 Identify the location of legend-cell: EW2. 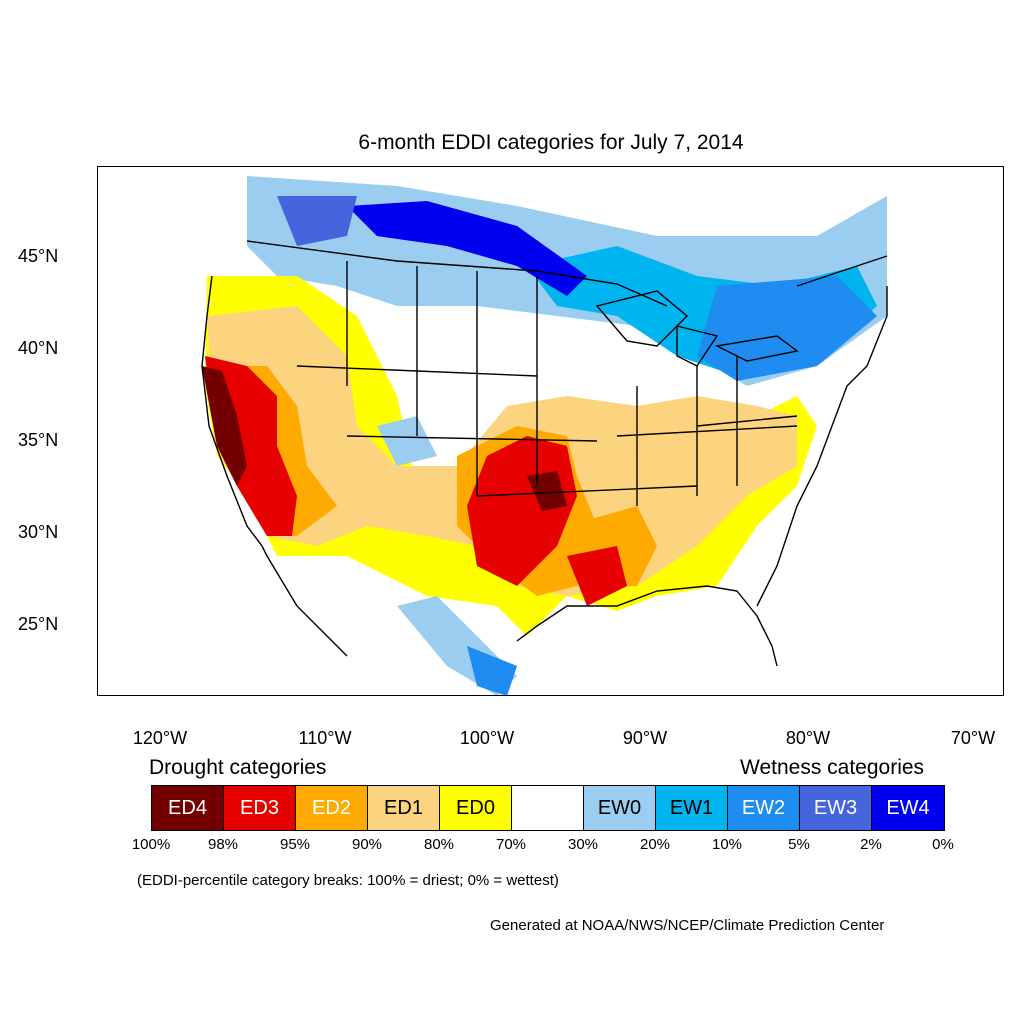
(764, 808).